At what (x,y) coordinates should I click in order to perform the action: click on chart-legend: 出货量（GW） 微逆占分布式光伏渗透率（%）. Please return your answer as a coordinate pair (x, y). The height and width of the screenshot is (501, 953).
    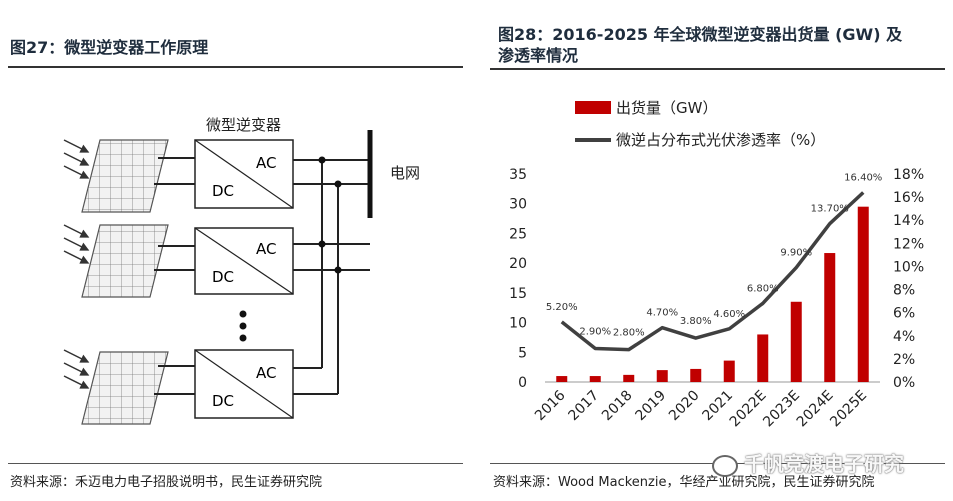
    Looking at the image, I should click on (700, 124).